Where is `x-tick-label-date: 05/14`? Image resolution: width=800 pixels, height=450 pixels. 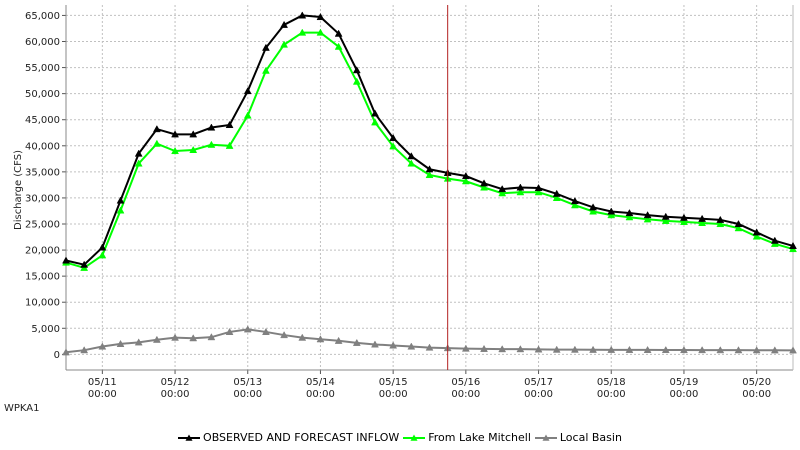 x-tick-label-date: 05/14 is located at coordinates (320, 382).